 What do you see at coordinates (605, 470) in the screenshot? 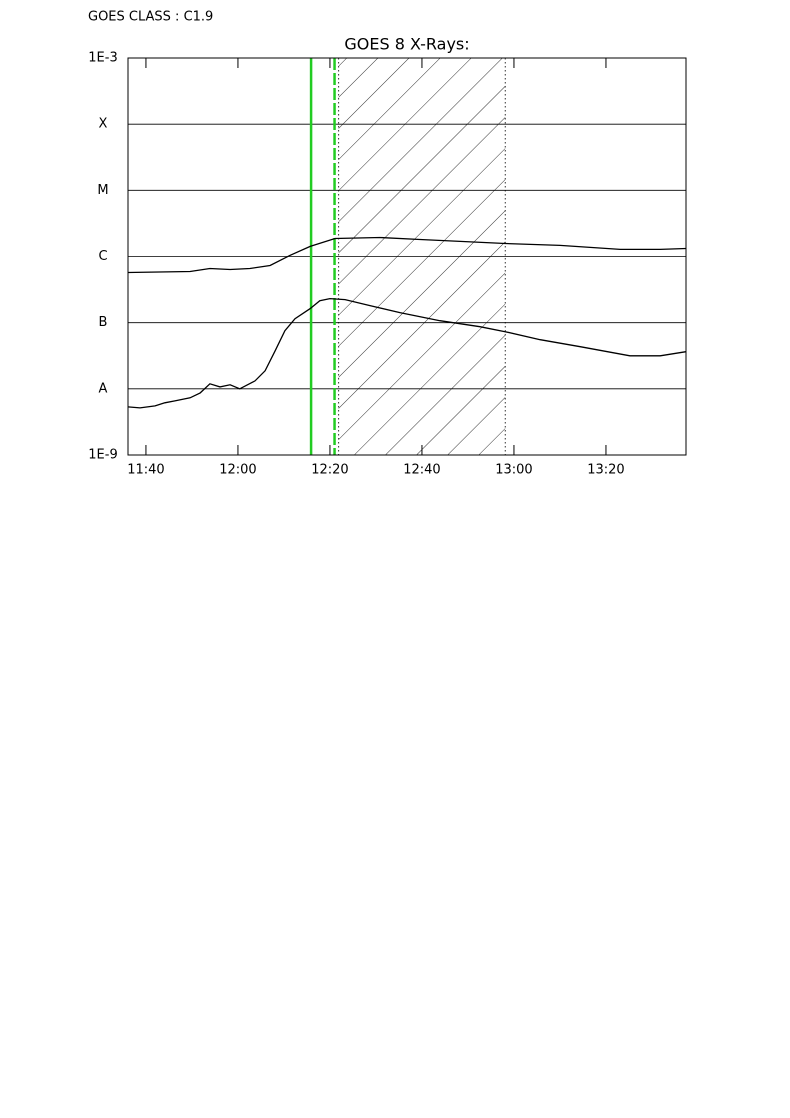
I see `x-tick-label: 13:20` at bounding box center [605, 470].